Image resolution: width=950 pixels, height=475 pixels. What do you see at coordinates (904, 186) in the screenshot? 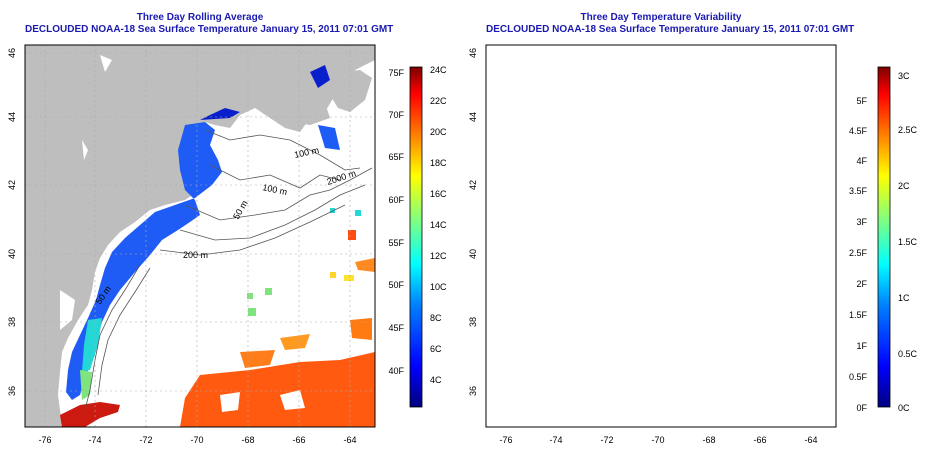
I see `right-cbar-c-2: 2C` at bounding box center [904, 186].